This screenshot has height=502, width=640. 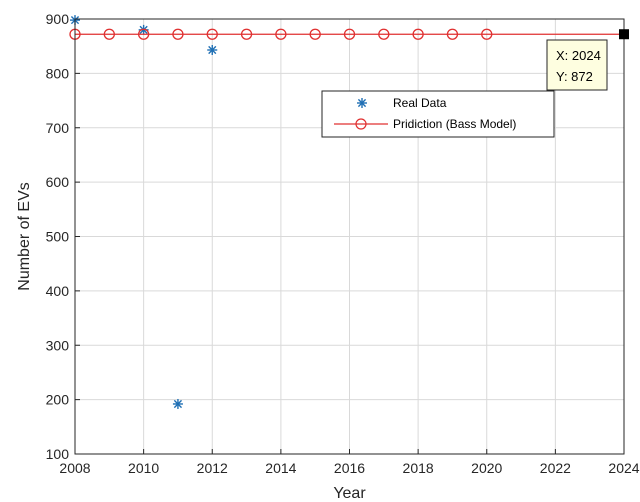 What do you see at coordinates (454, 124) in the screenshot?
I see `legend-entry-prediction: Pridiction (Bass Model)` at bounding box center [454, 124].